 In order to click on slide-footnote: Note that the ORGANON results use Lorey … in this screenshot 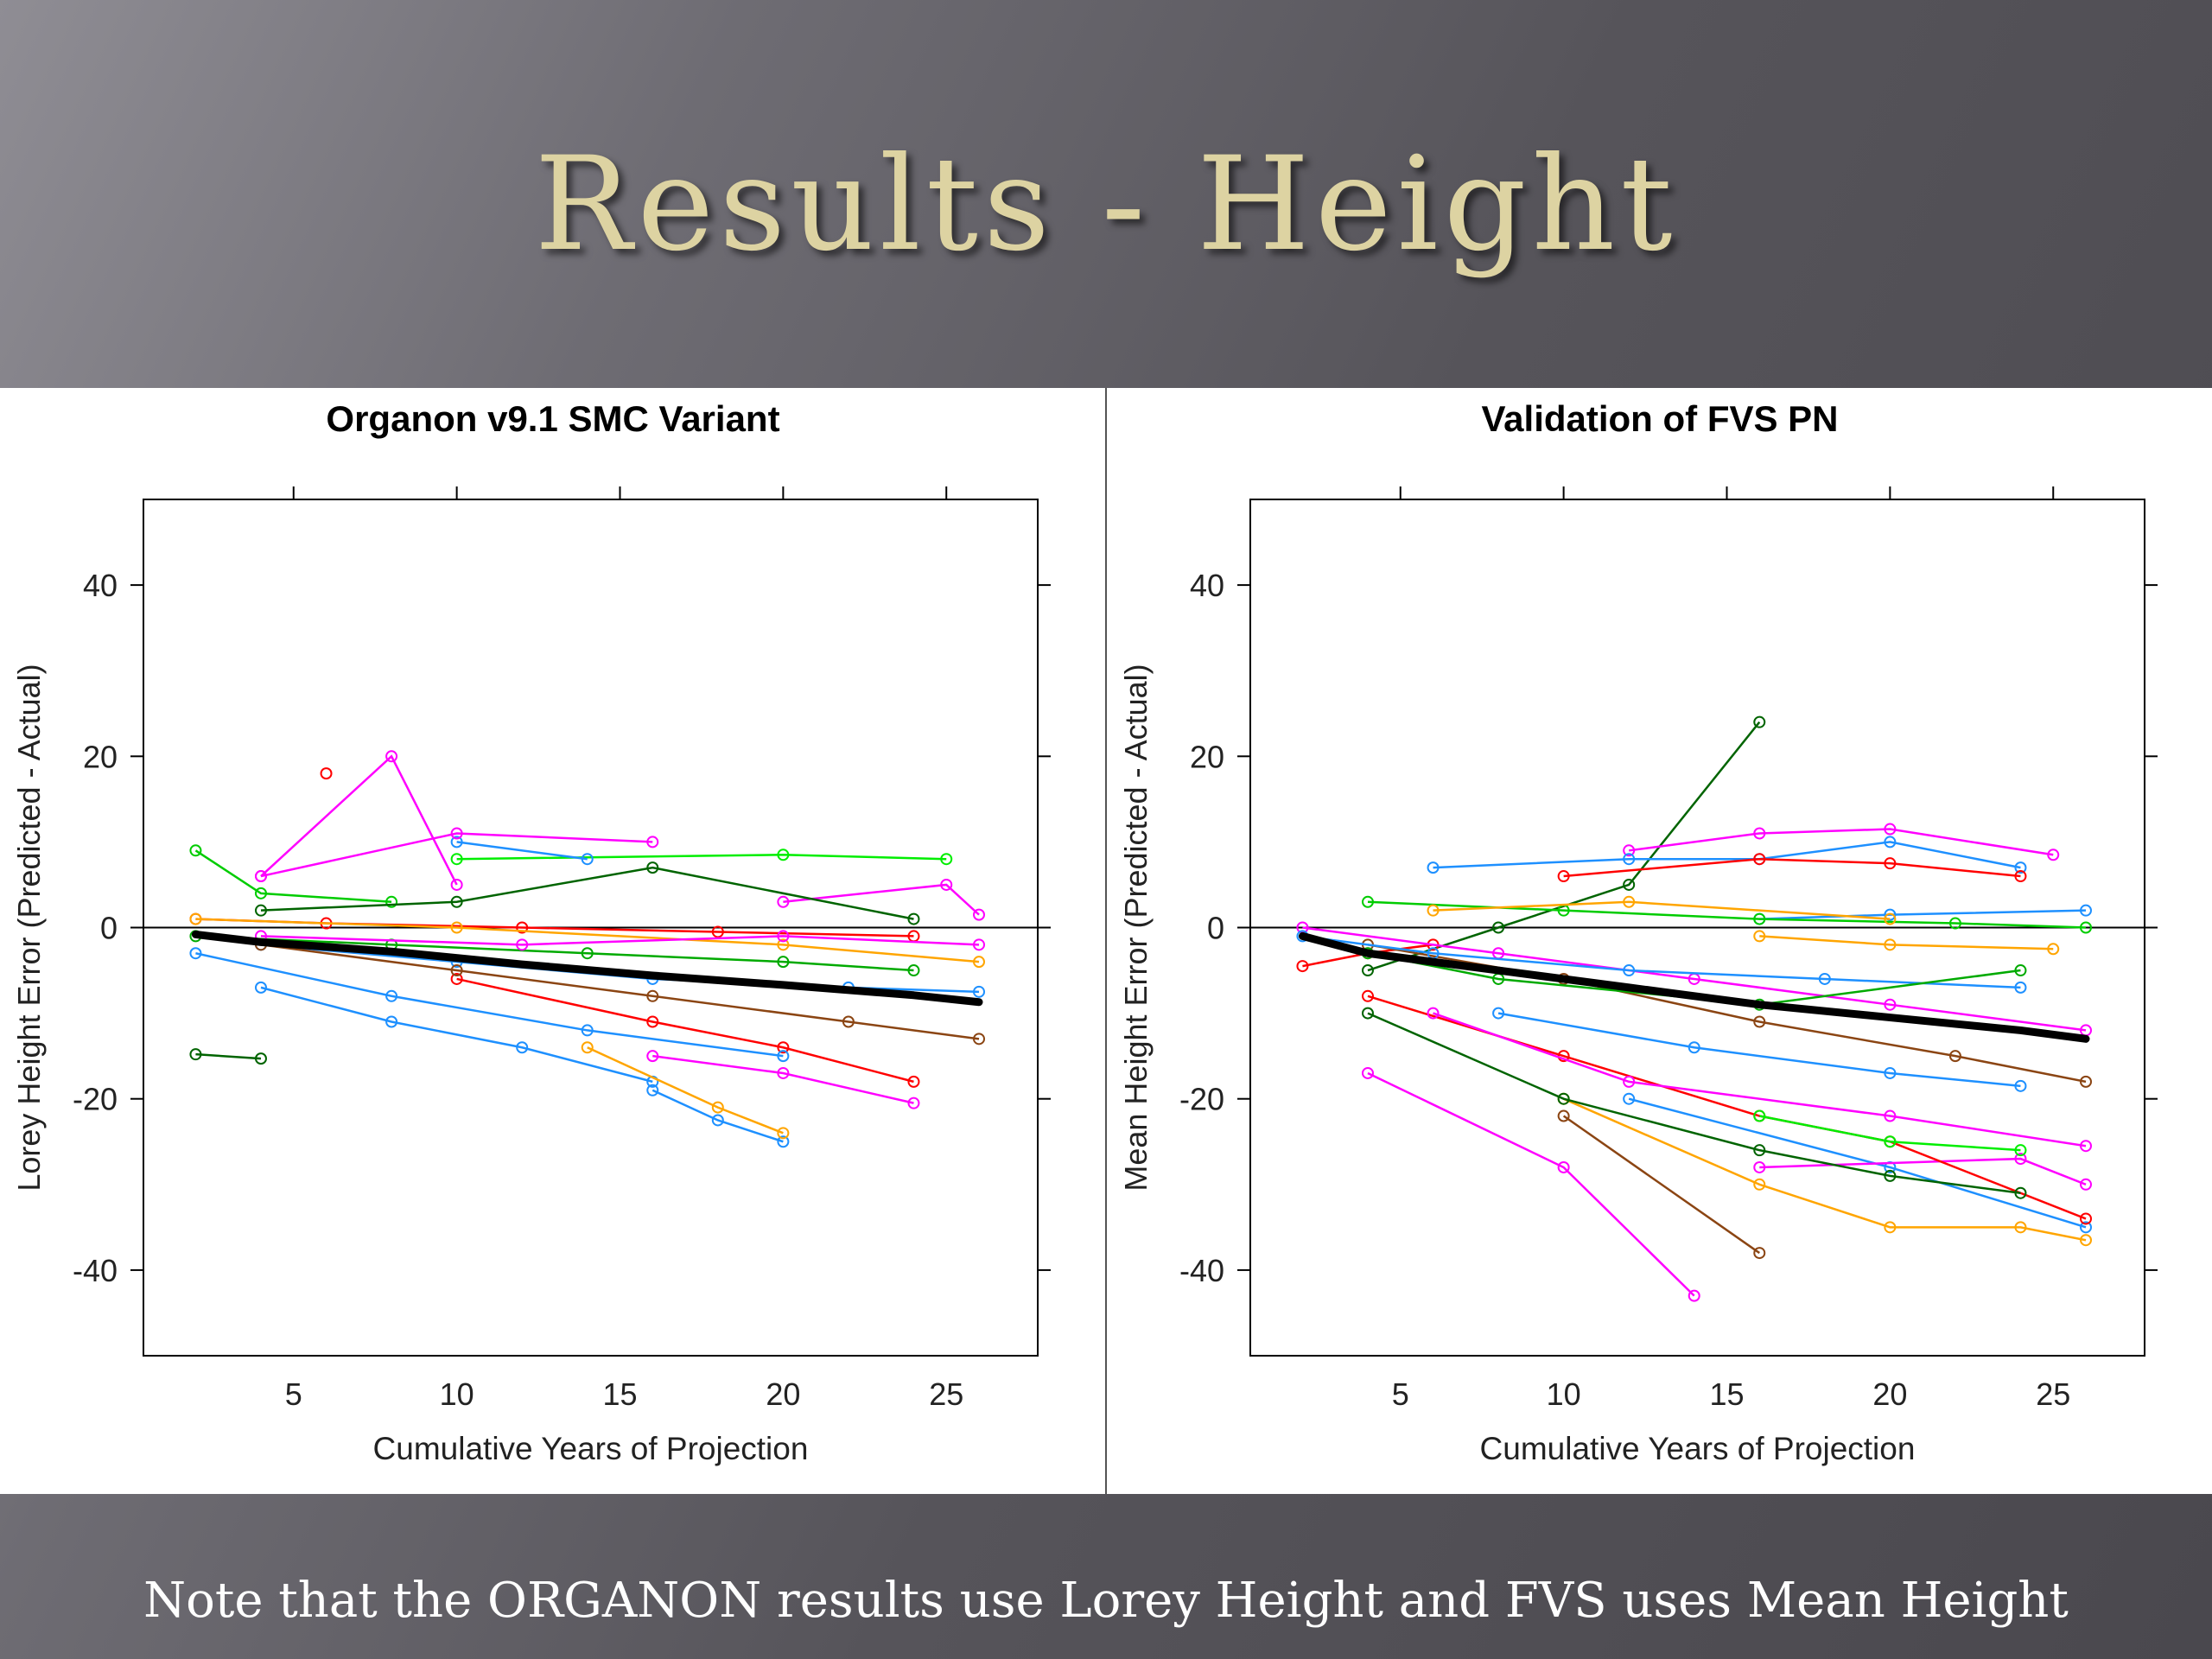, I will do `click(1106, 1601)`.